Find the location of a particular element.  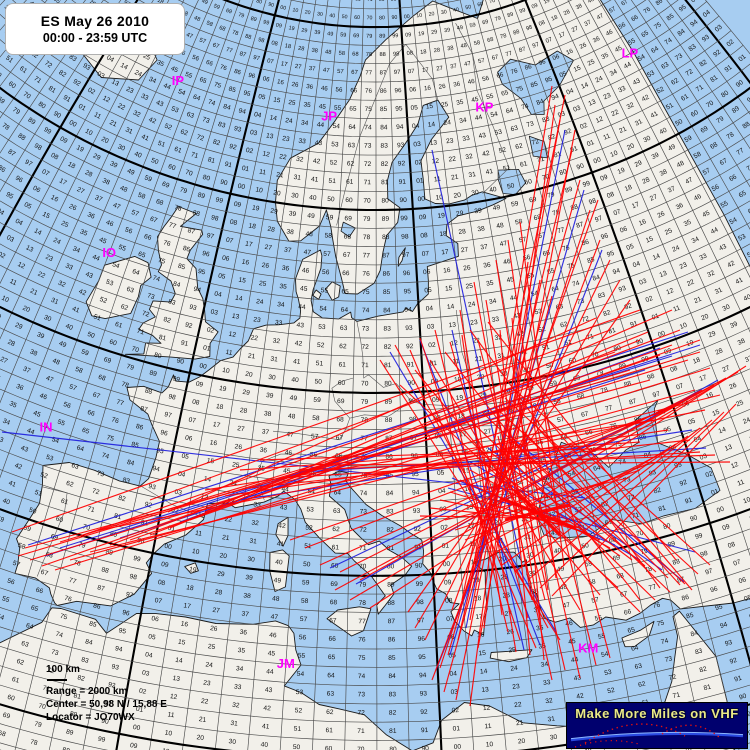

svg-text: 08 is located at coordinates (731, 545).